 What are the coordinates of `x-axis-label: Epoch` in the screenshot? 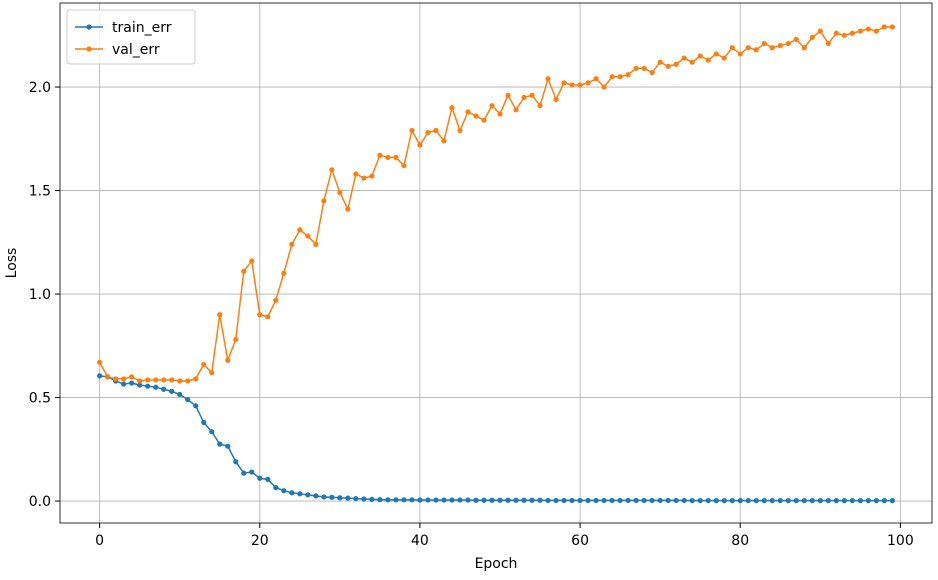 It's located at (496, 564).